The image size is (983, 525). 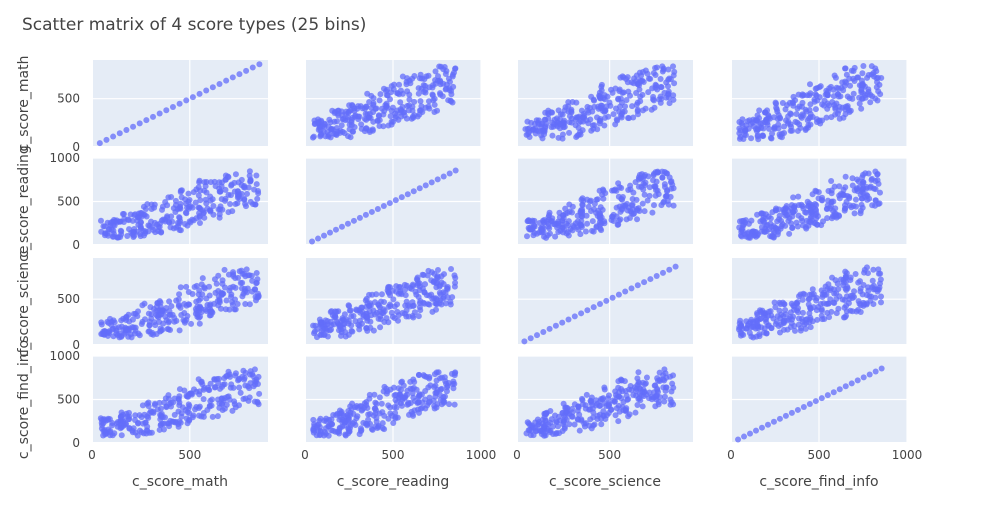 I want to click on panel-c_score_reading-vs-c_score_find_info, so click(x=819, y=201).